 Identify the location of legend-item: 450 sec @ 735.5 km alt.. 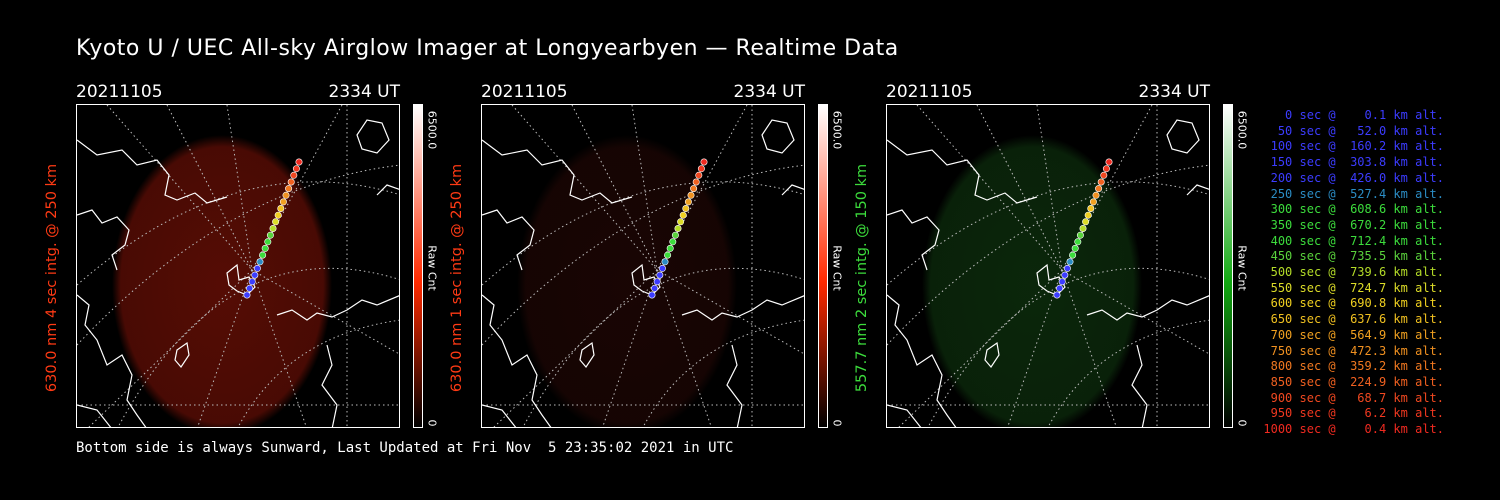
(1353, 256).